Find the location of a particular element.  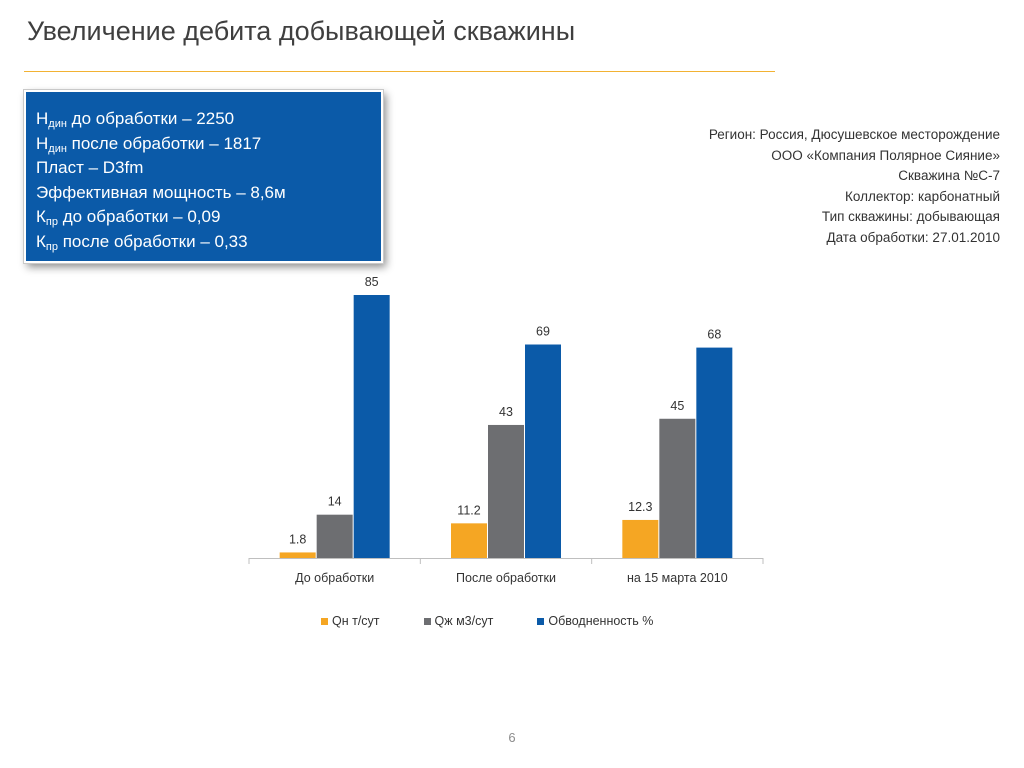

category-label: После обработки is located at coordinates (506, 578).